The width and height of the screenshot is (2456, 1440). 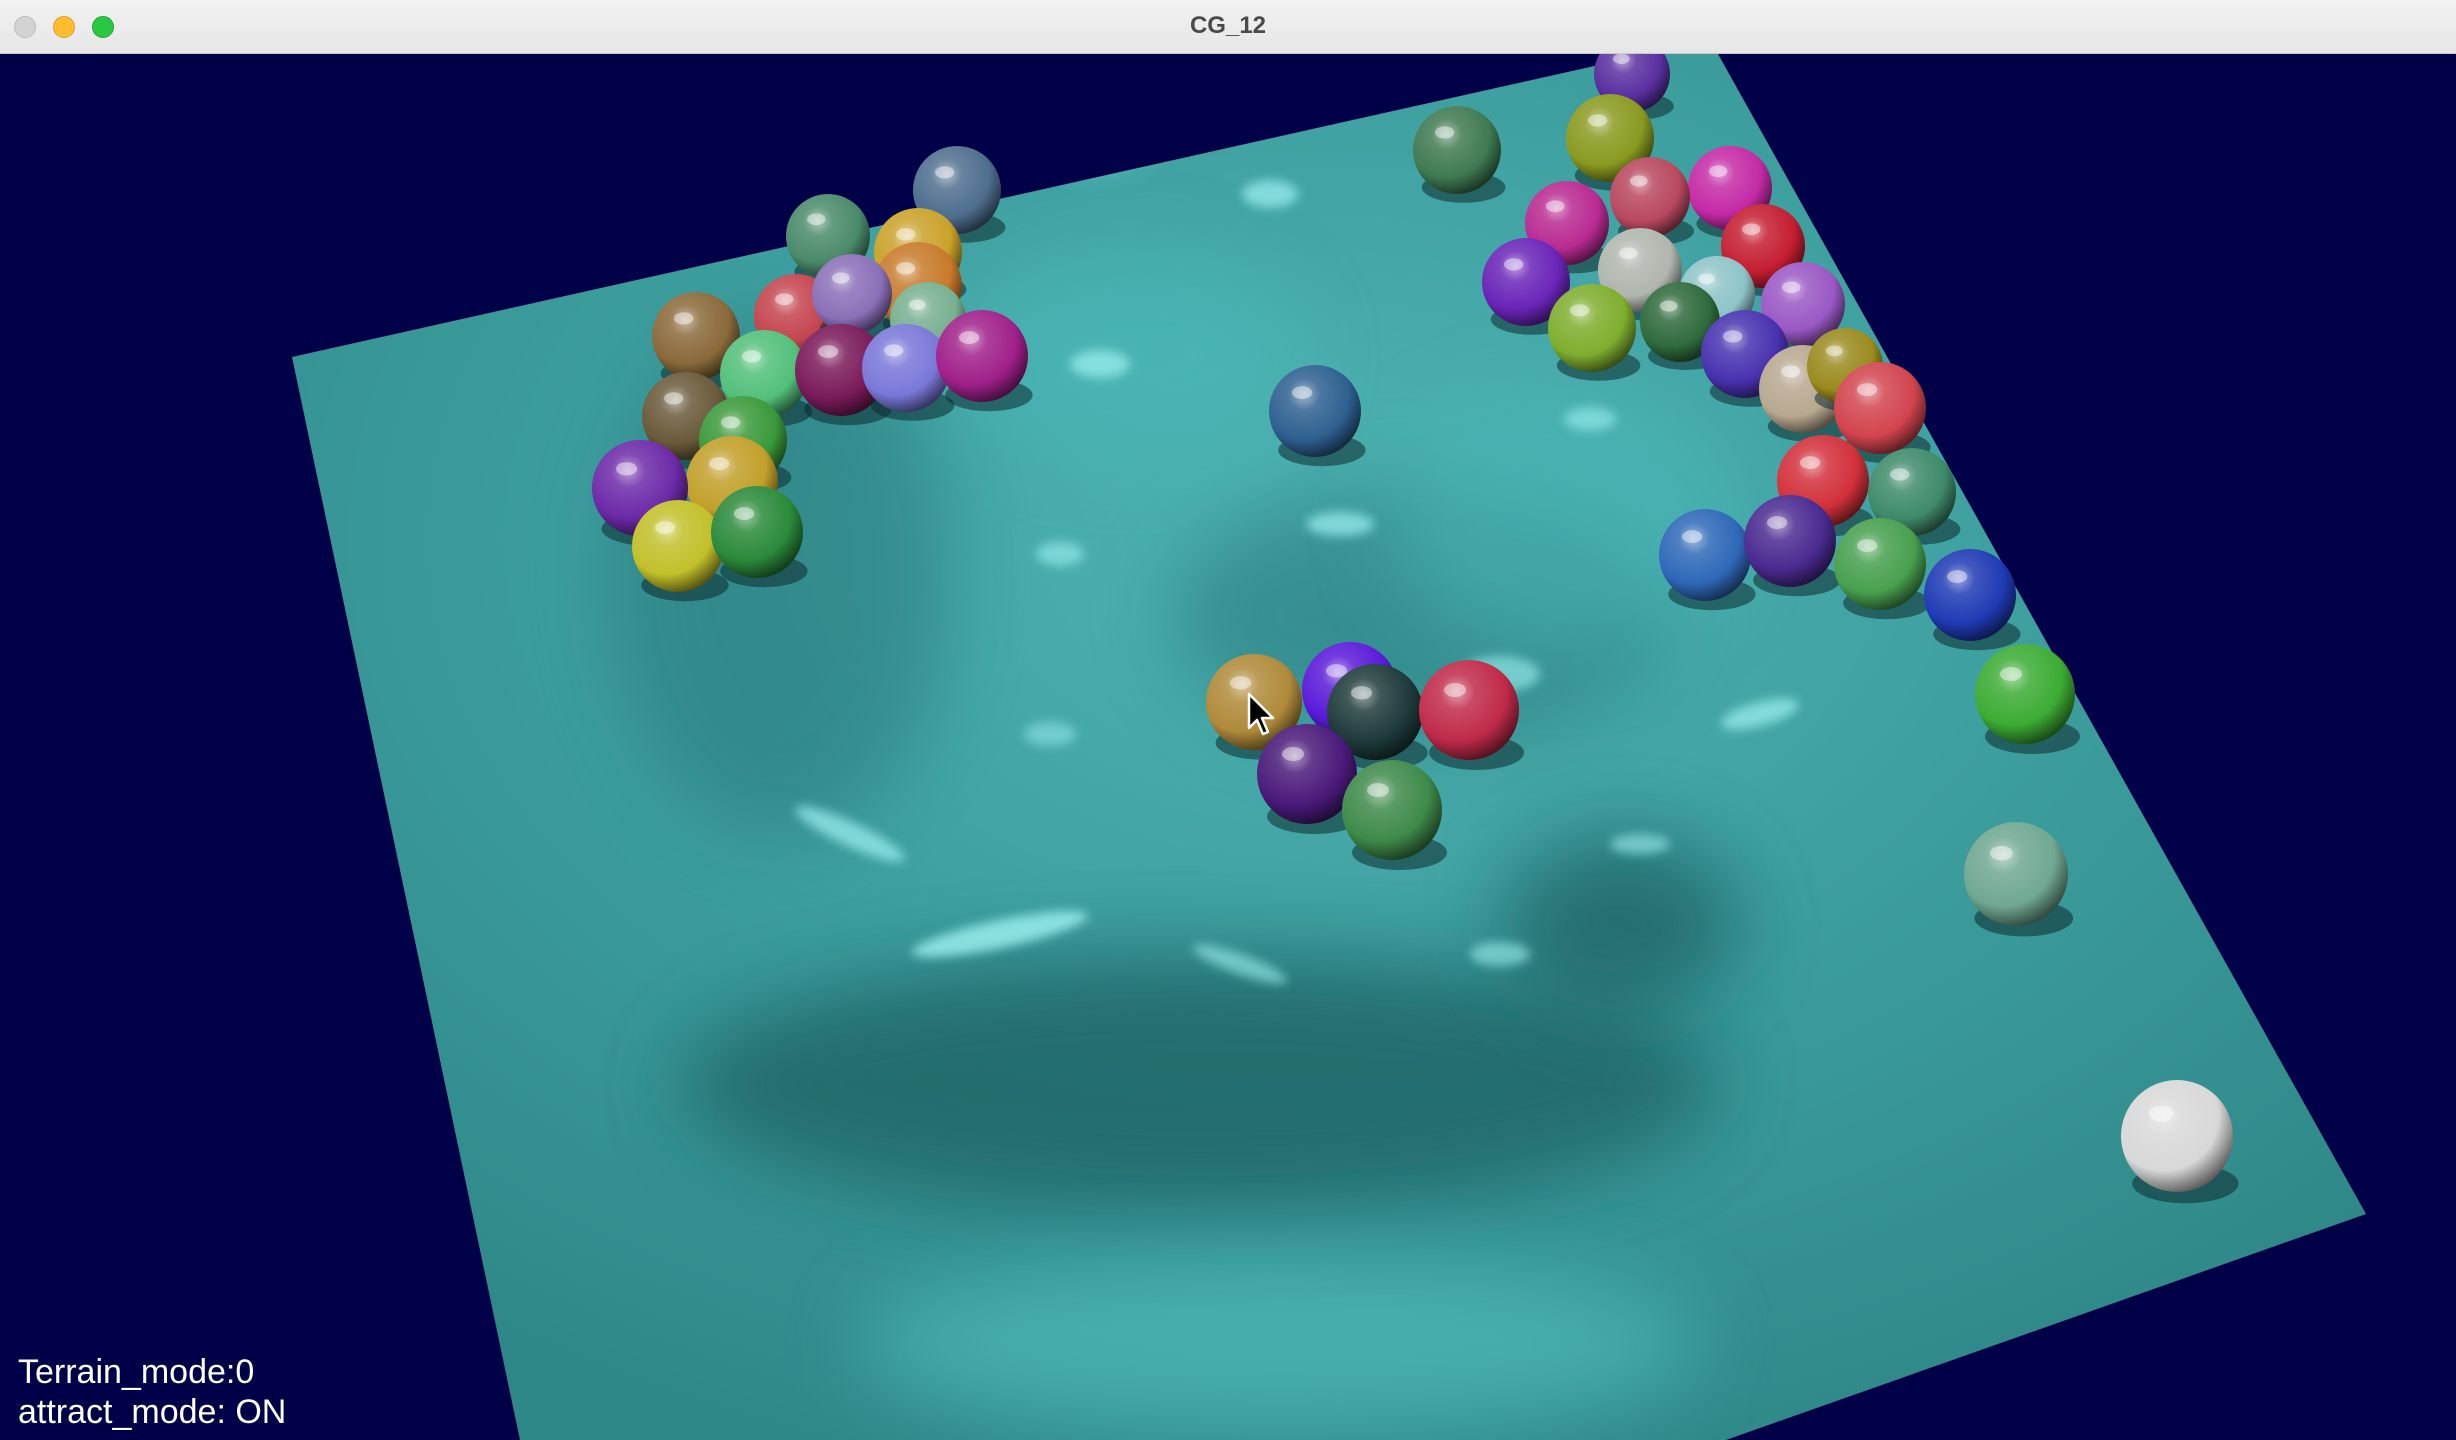 I want to click on minimize-button, so click(x=64, y=27).